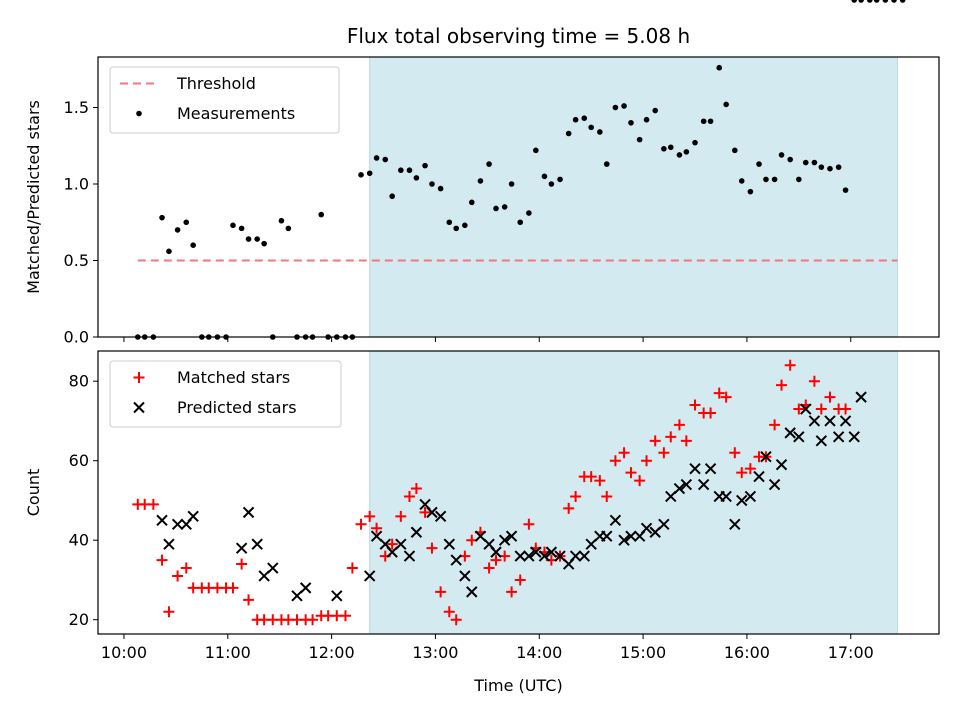 This screenshot has height=720, width=960. I want to click on legend-box, so click(224, 100).